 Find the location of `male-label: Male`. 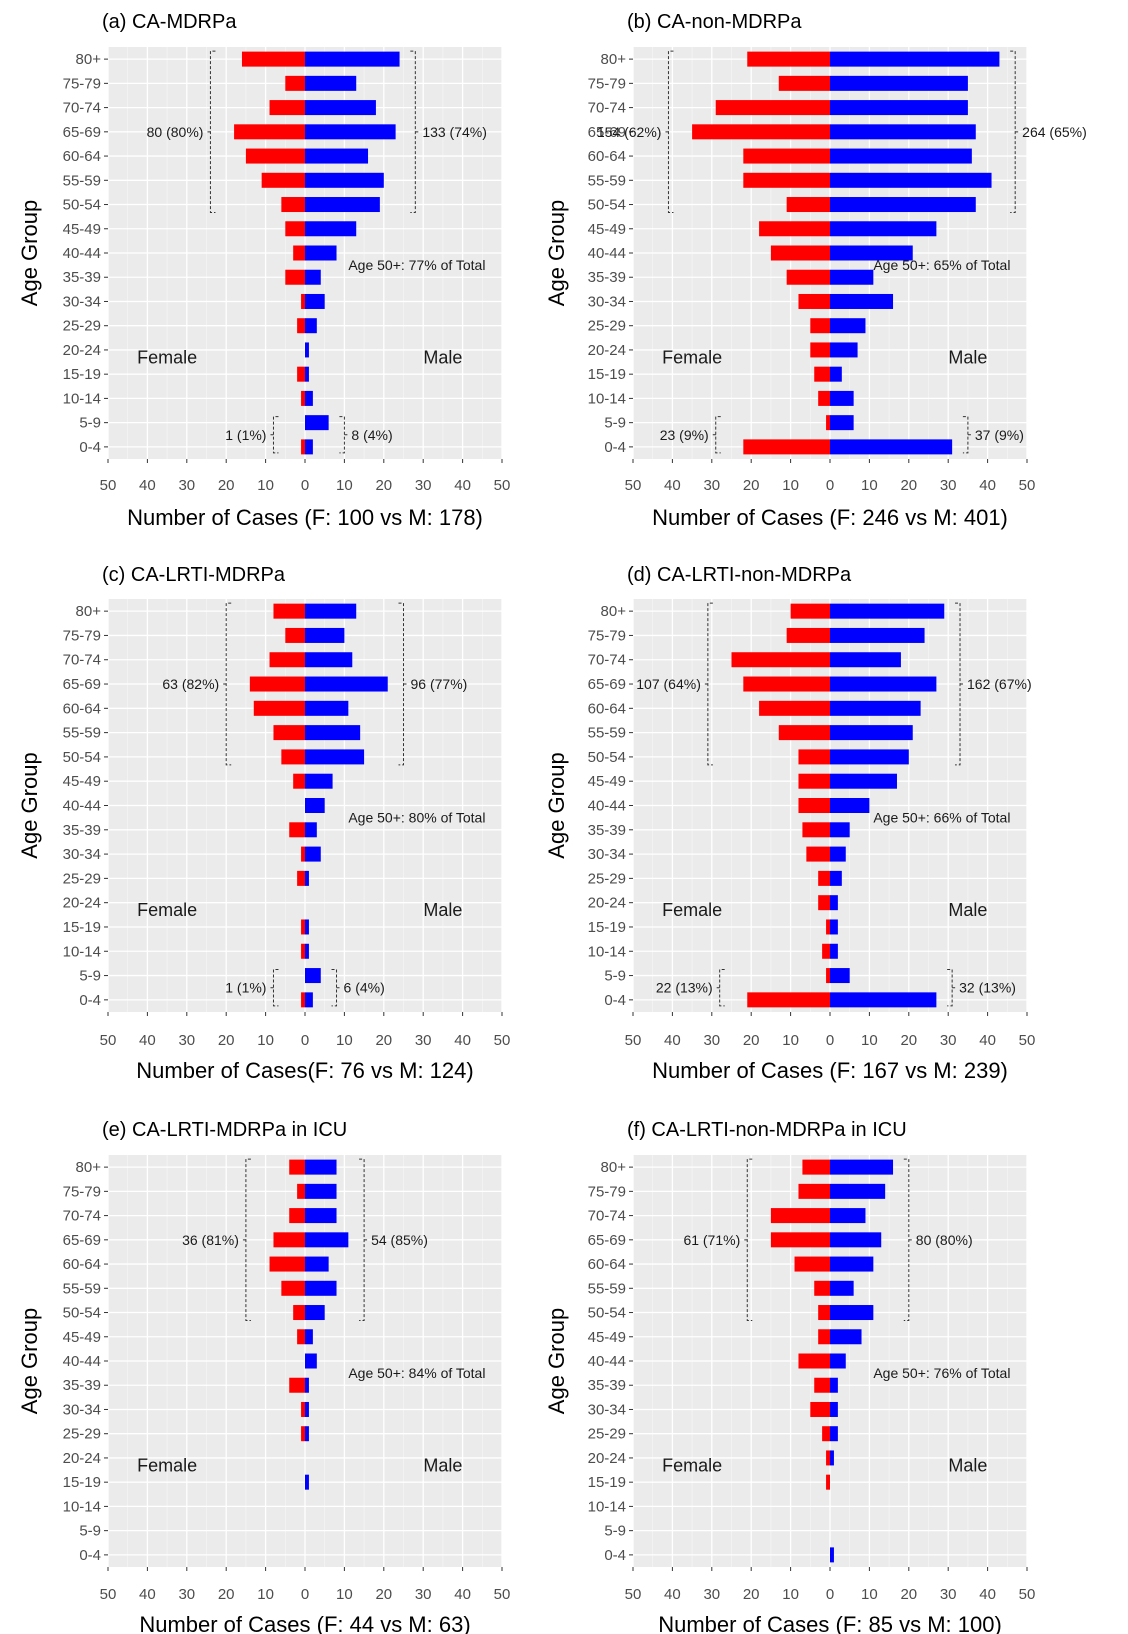

male-label: Male is located at coordinates (442, 357).